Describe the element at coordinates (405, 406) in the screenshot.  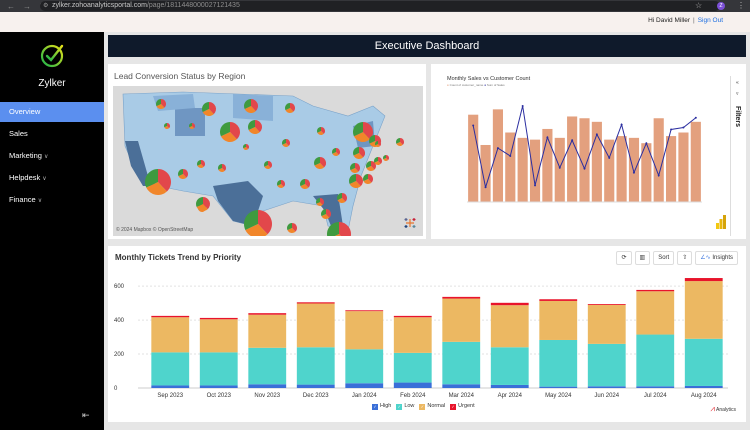
I see `legend-low: ✓ Low` at that location.